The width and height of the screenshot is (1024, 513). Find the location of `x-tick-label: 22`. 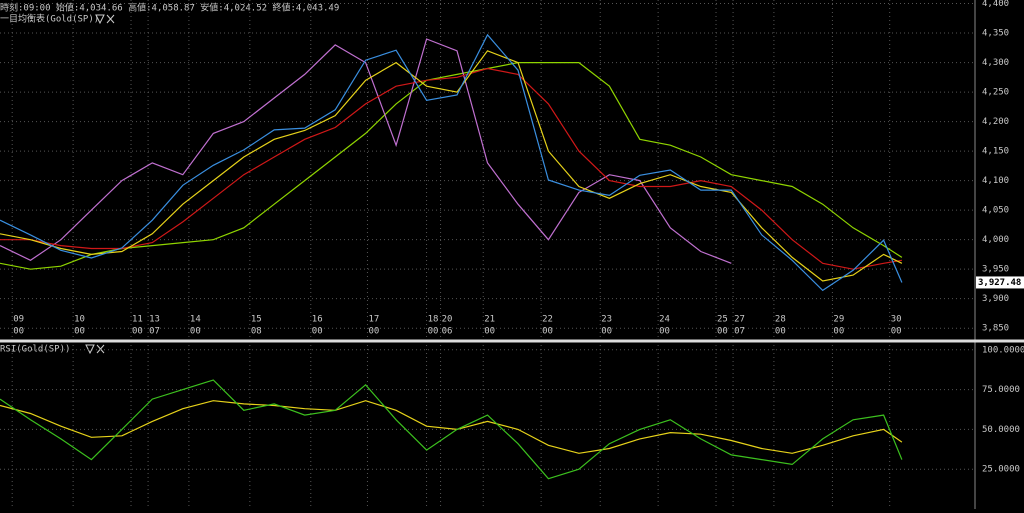

x-tick-label: 22 is located at coordinates (547, 320).